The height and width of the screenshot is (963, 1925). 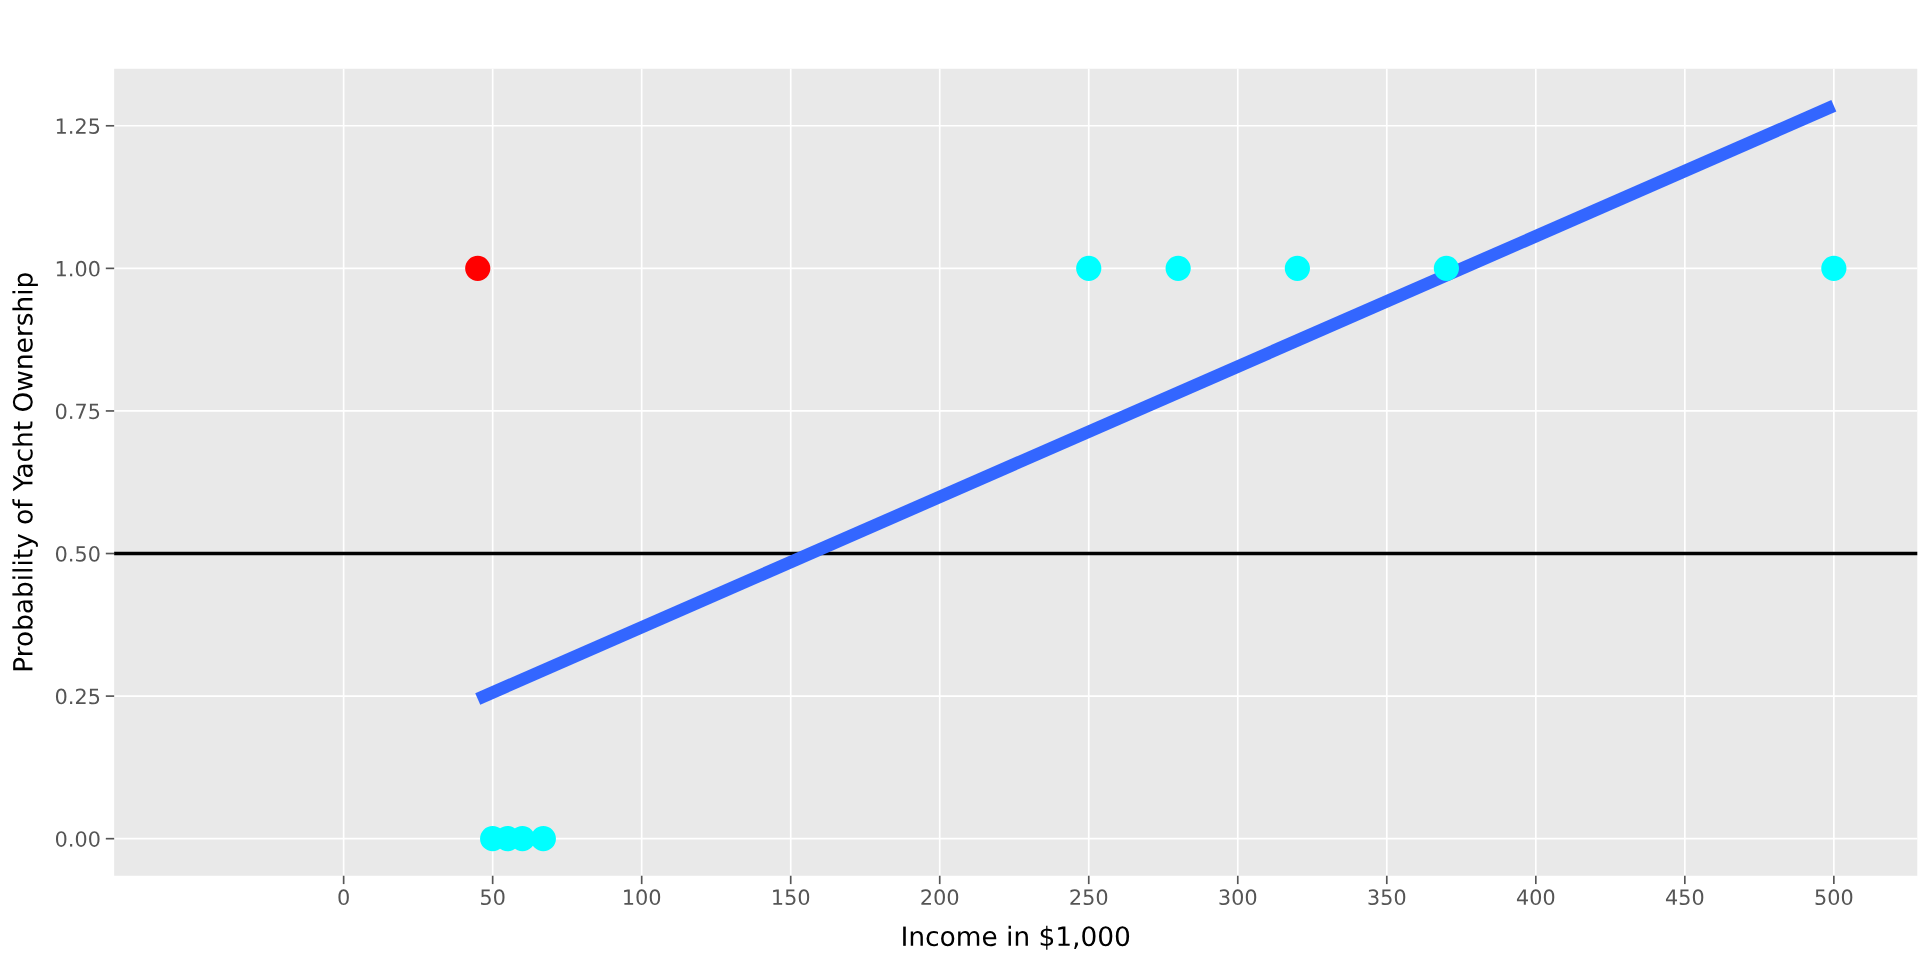 I want to click on x-tick-label: 0, so click(x=343, y=897).